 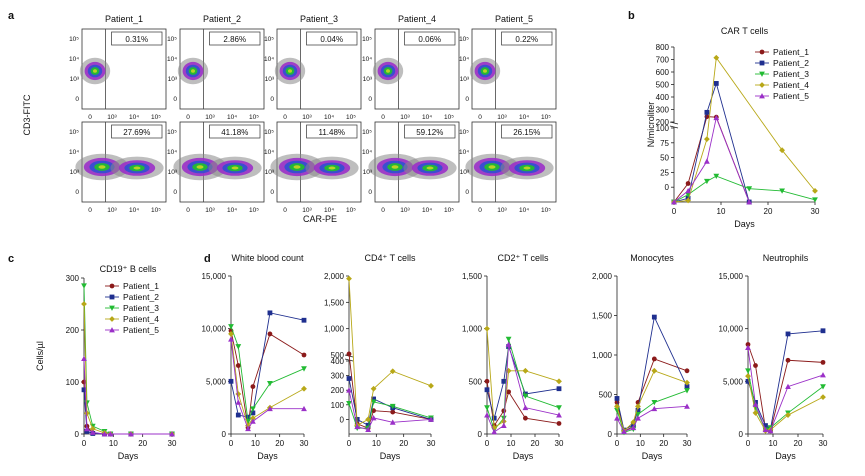 What do you see at coordinates (334, 302) in the screenshot?
I see `y-tick-label-d2: 1,500` at bounding box center [334, 302].